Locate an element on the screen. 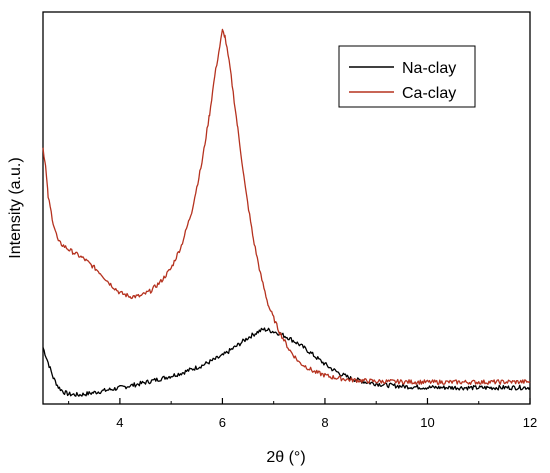  legend: Na-clay Ca-clay is located at coordinates (407, 76).